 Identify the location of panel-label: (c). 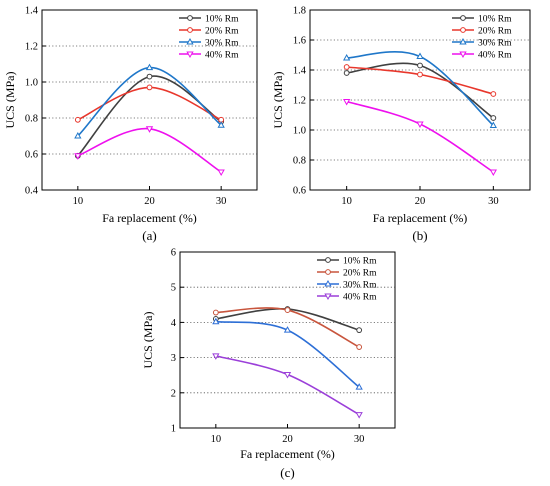
(287, 472).